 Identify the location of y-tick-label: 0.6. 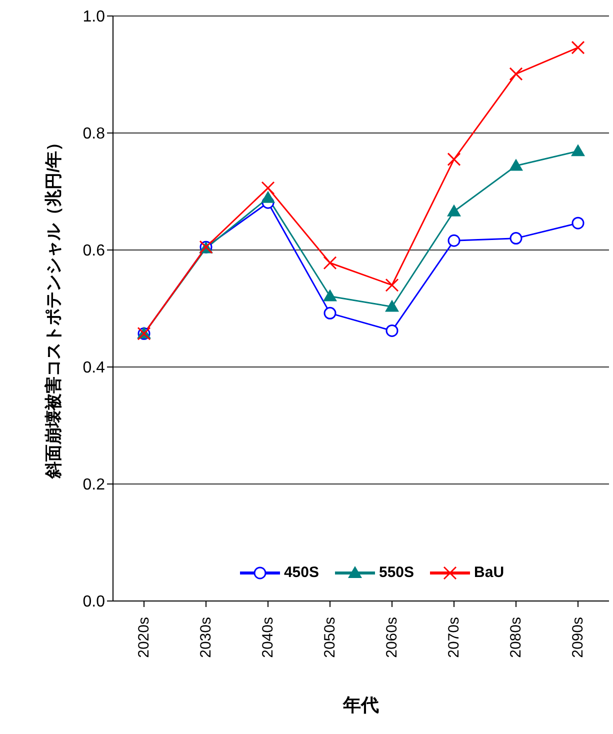
(94, 251).